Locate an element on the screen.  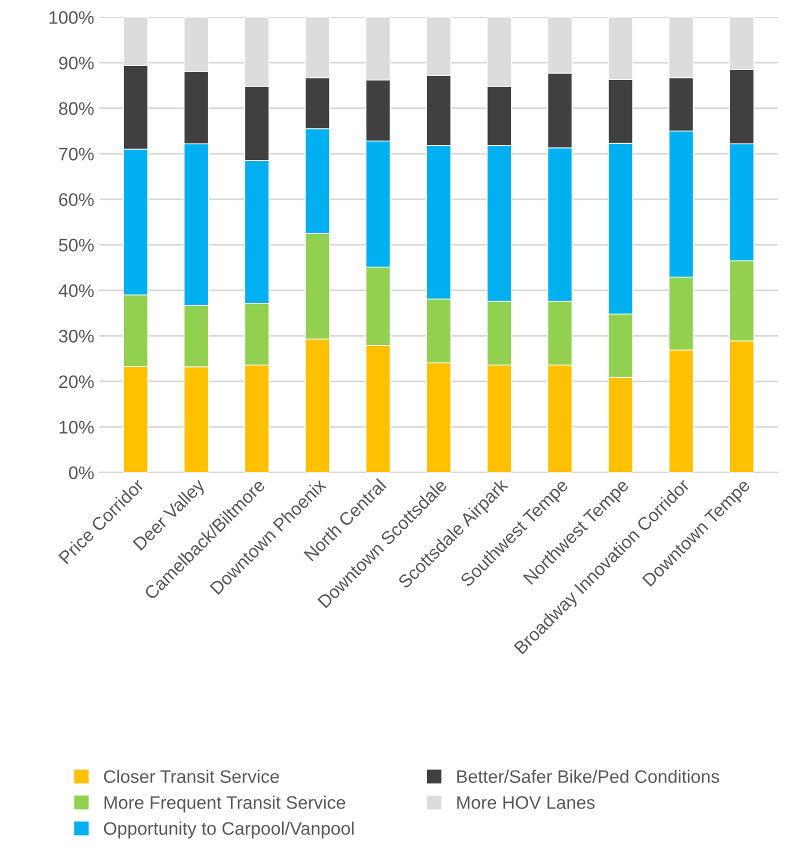
y-tick-label: 100% is located at coordinates (72, 17).